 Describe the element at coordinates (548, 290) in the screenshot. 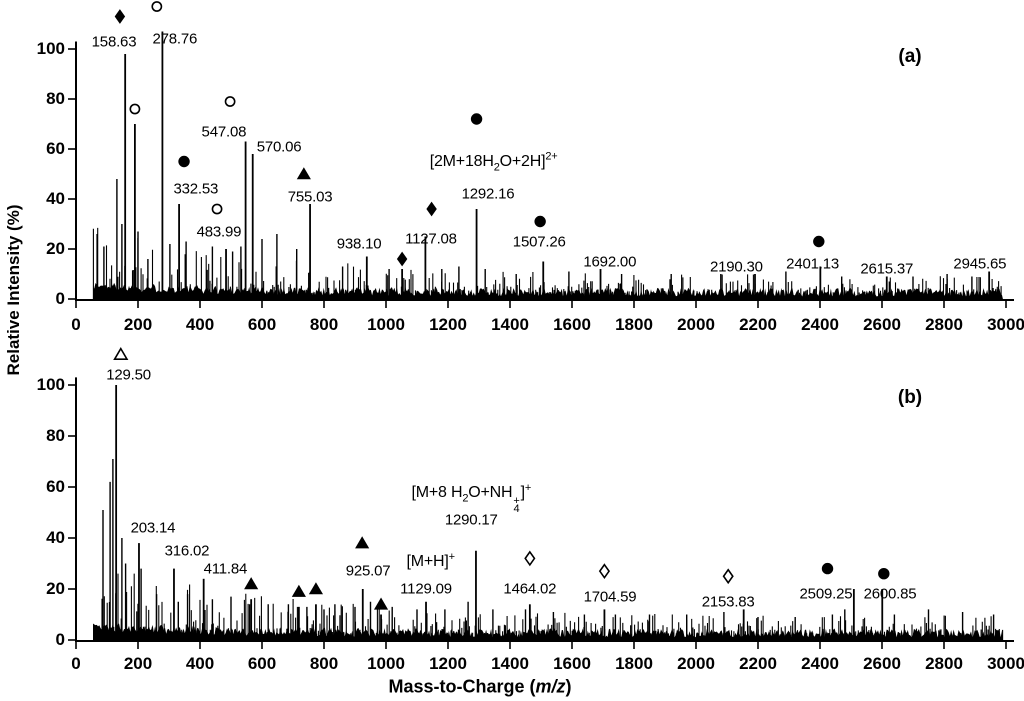

I see `panel-a-noise-band` at that location.